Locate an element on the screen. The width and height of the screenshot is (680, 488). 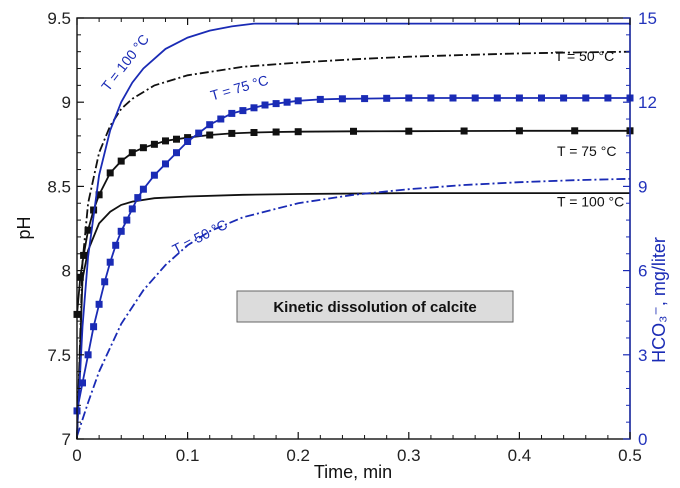
y-right-tick-label: 6 is located at coordinates (642, 271).